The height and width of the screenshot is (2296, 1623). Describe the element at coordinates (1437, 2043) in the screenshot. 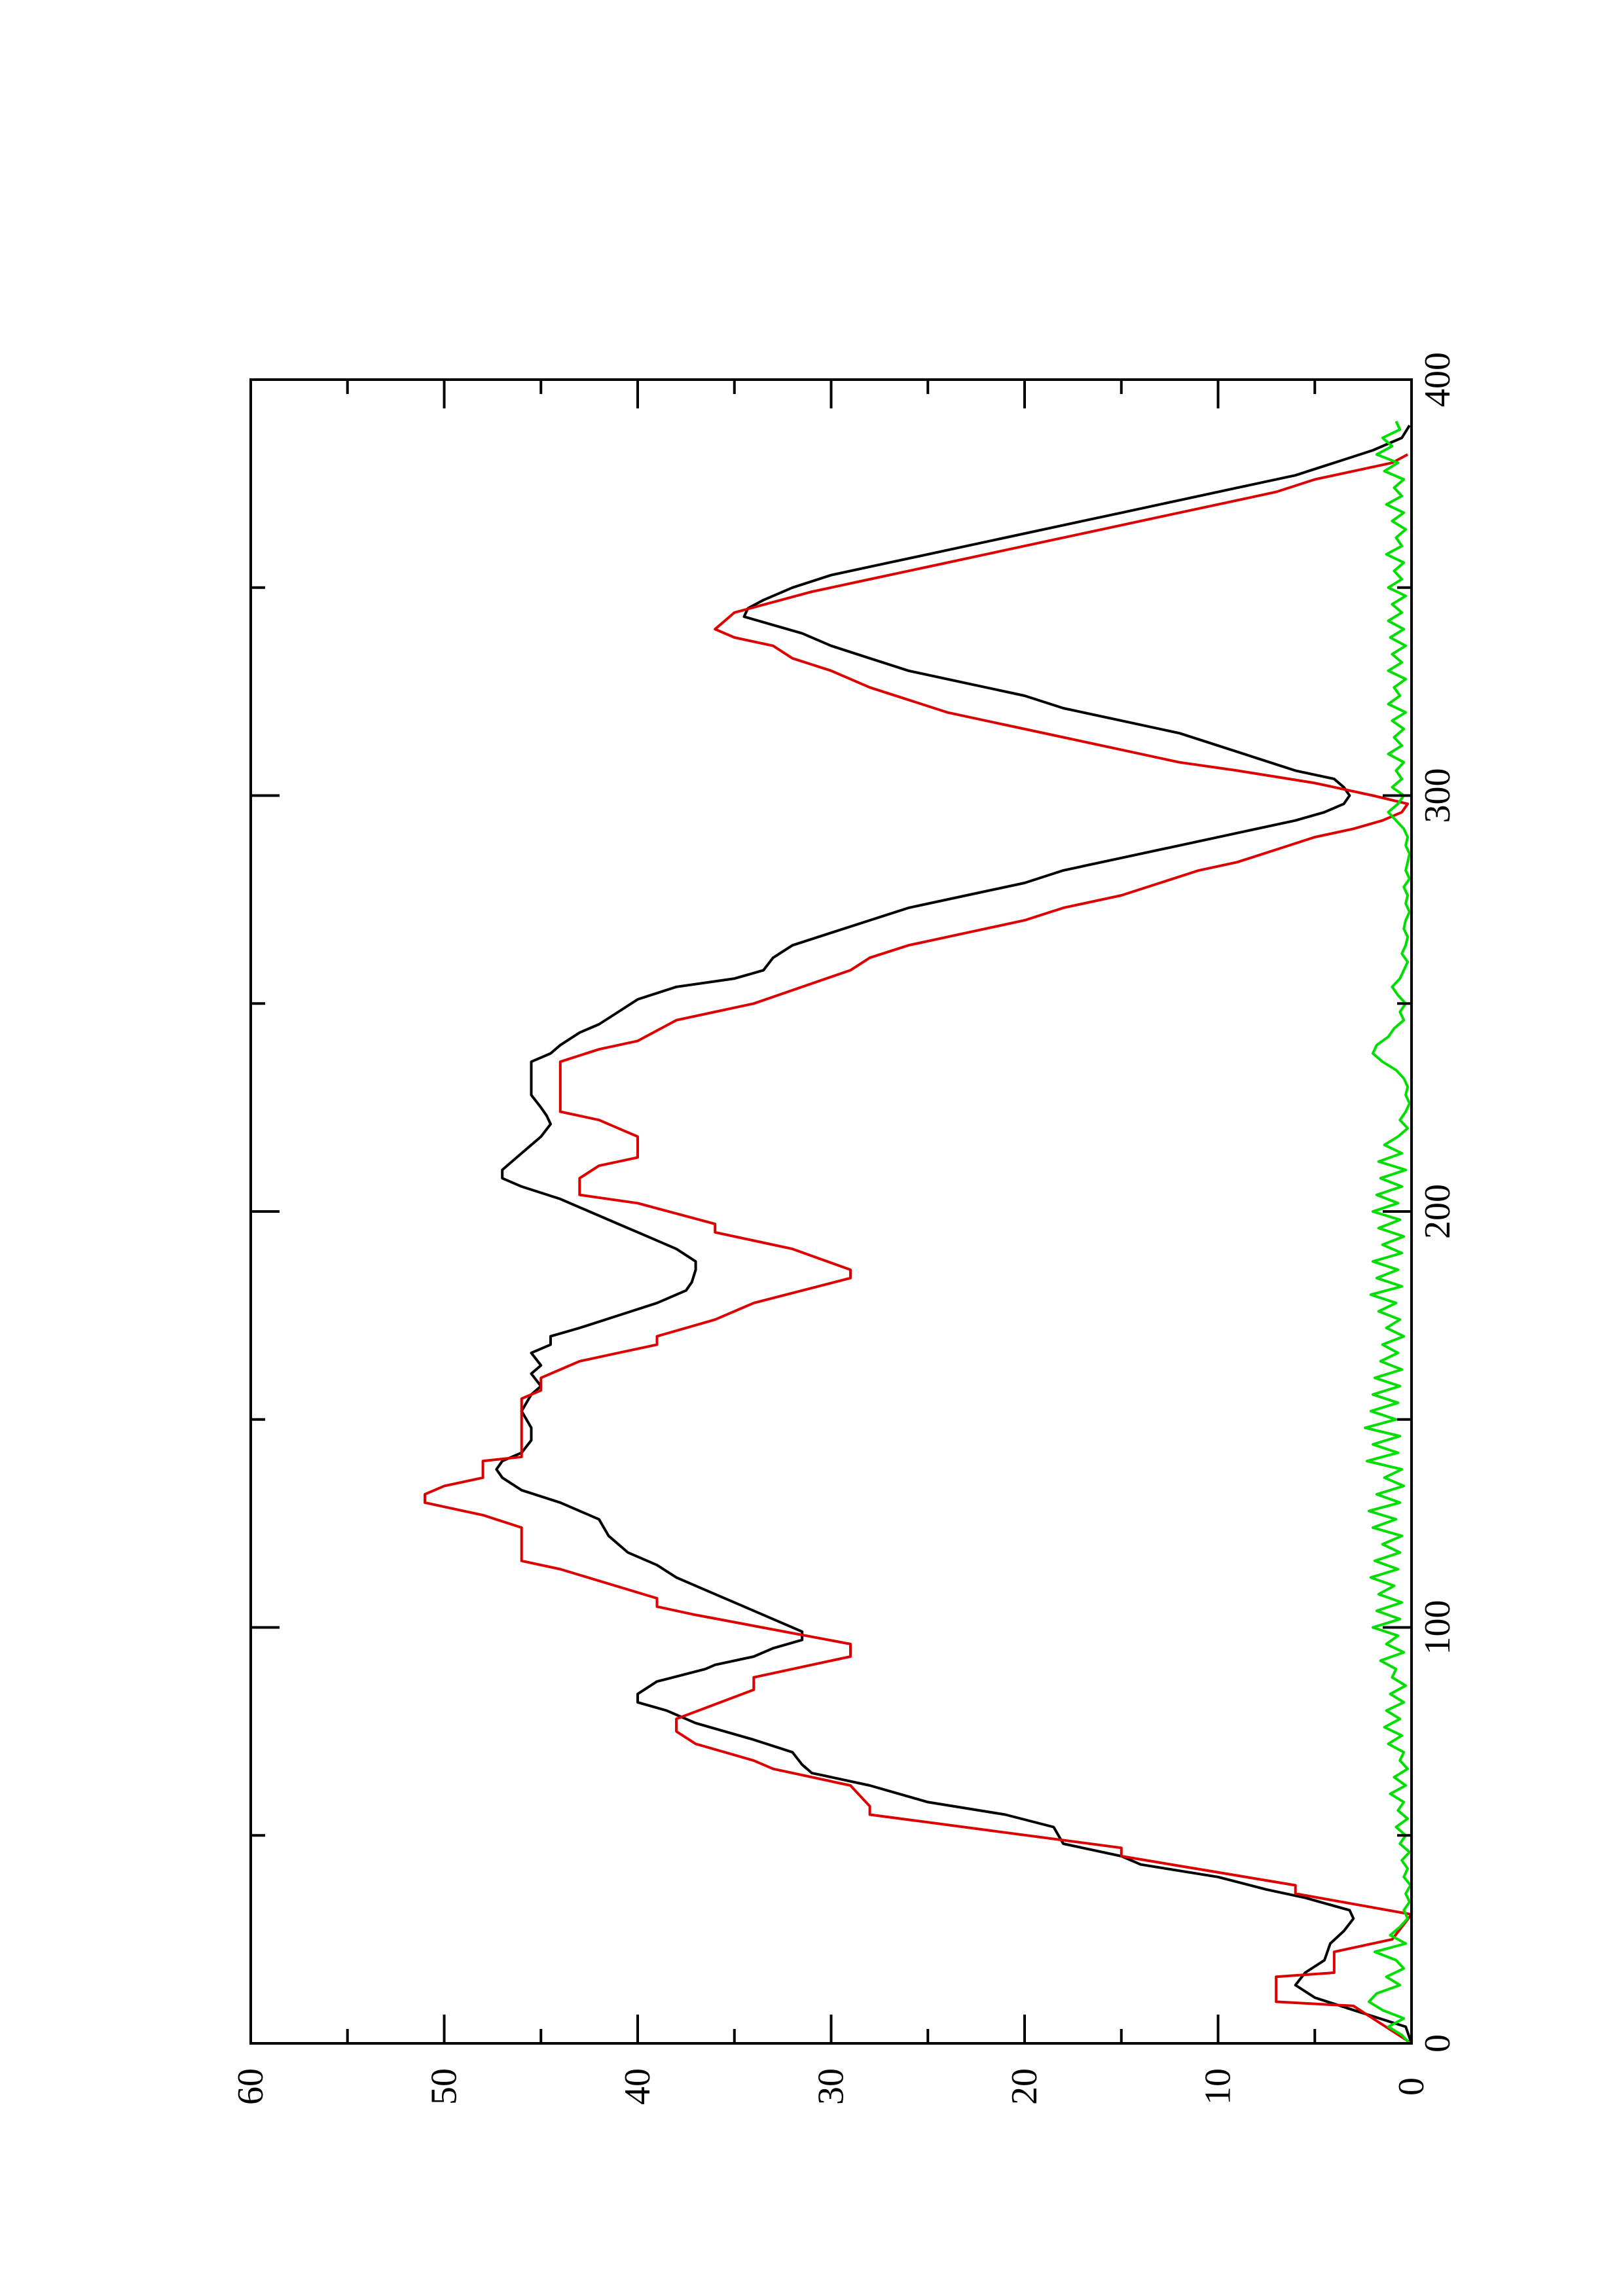

I see `x-tick-label: 0` at that location.